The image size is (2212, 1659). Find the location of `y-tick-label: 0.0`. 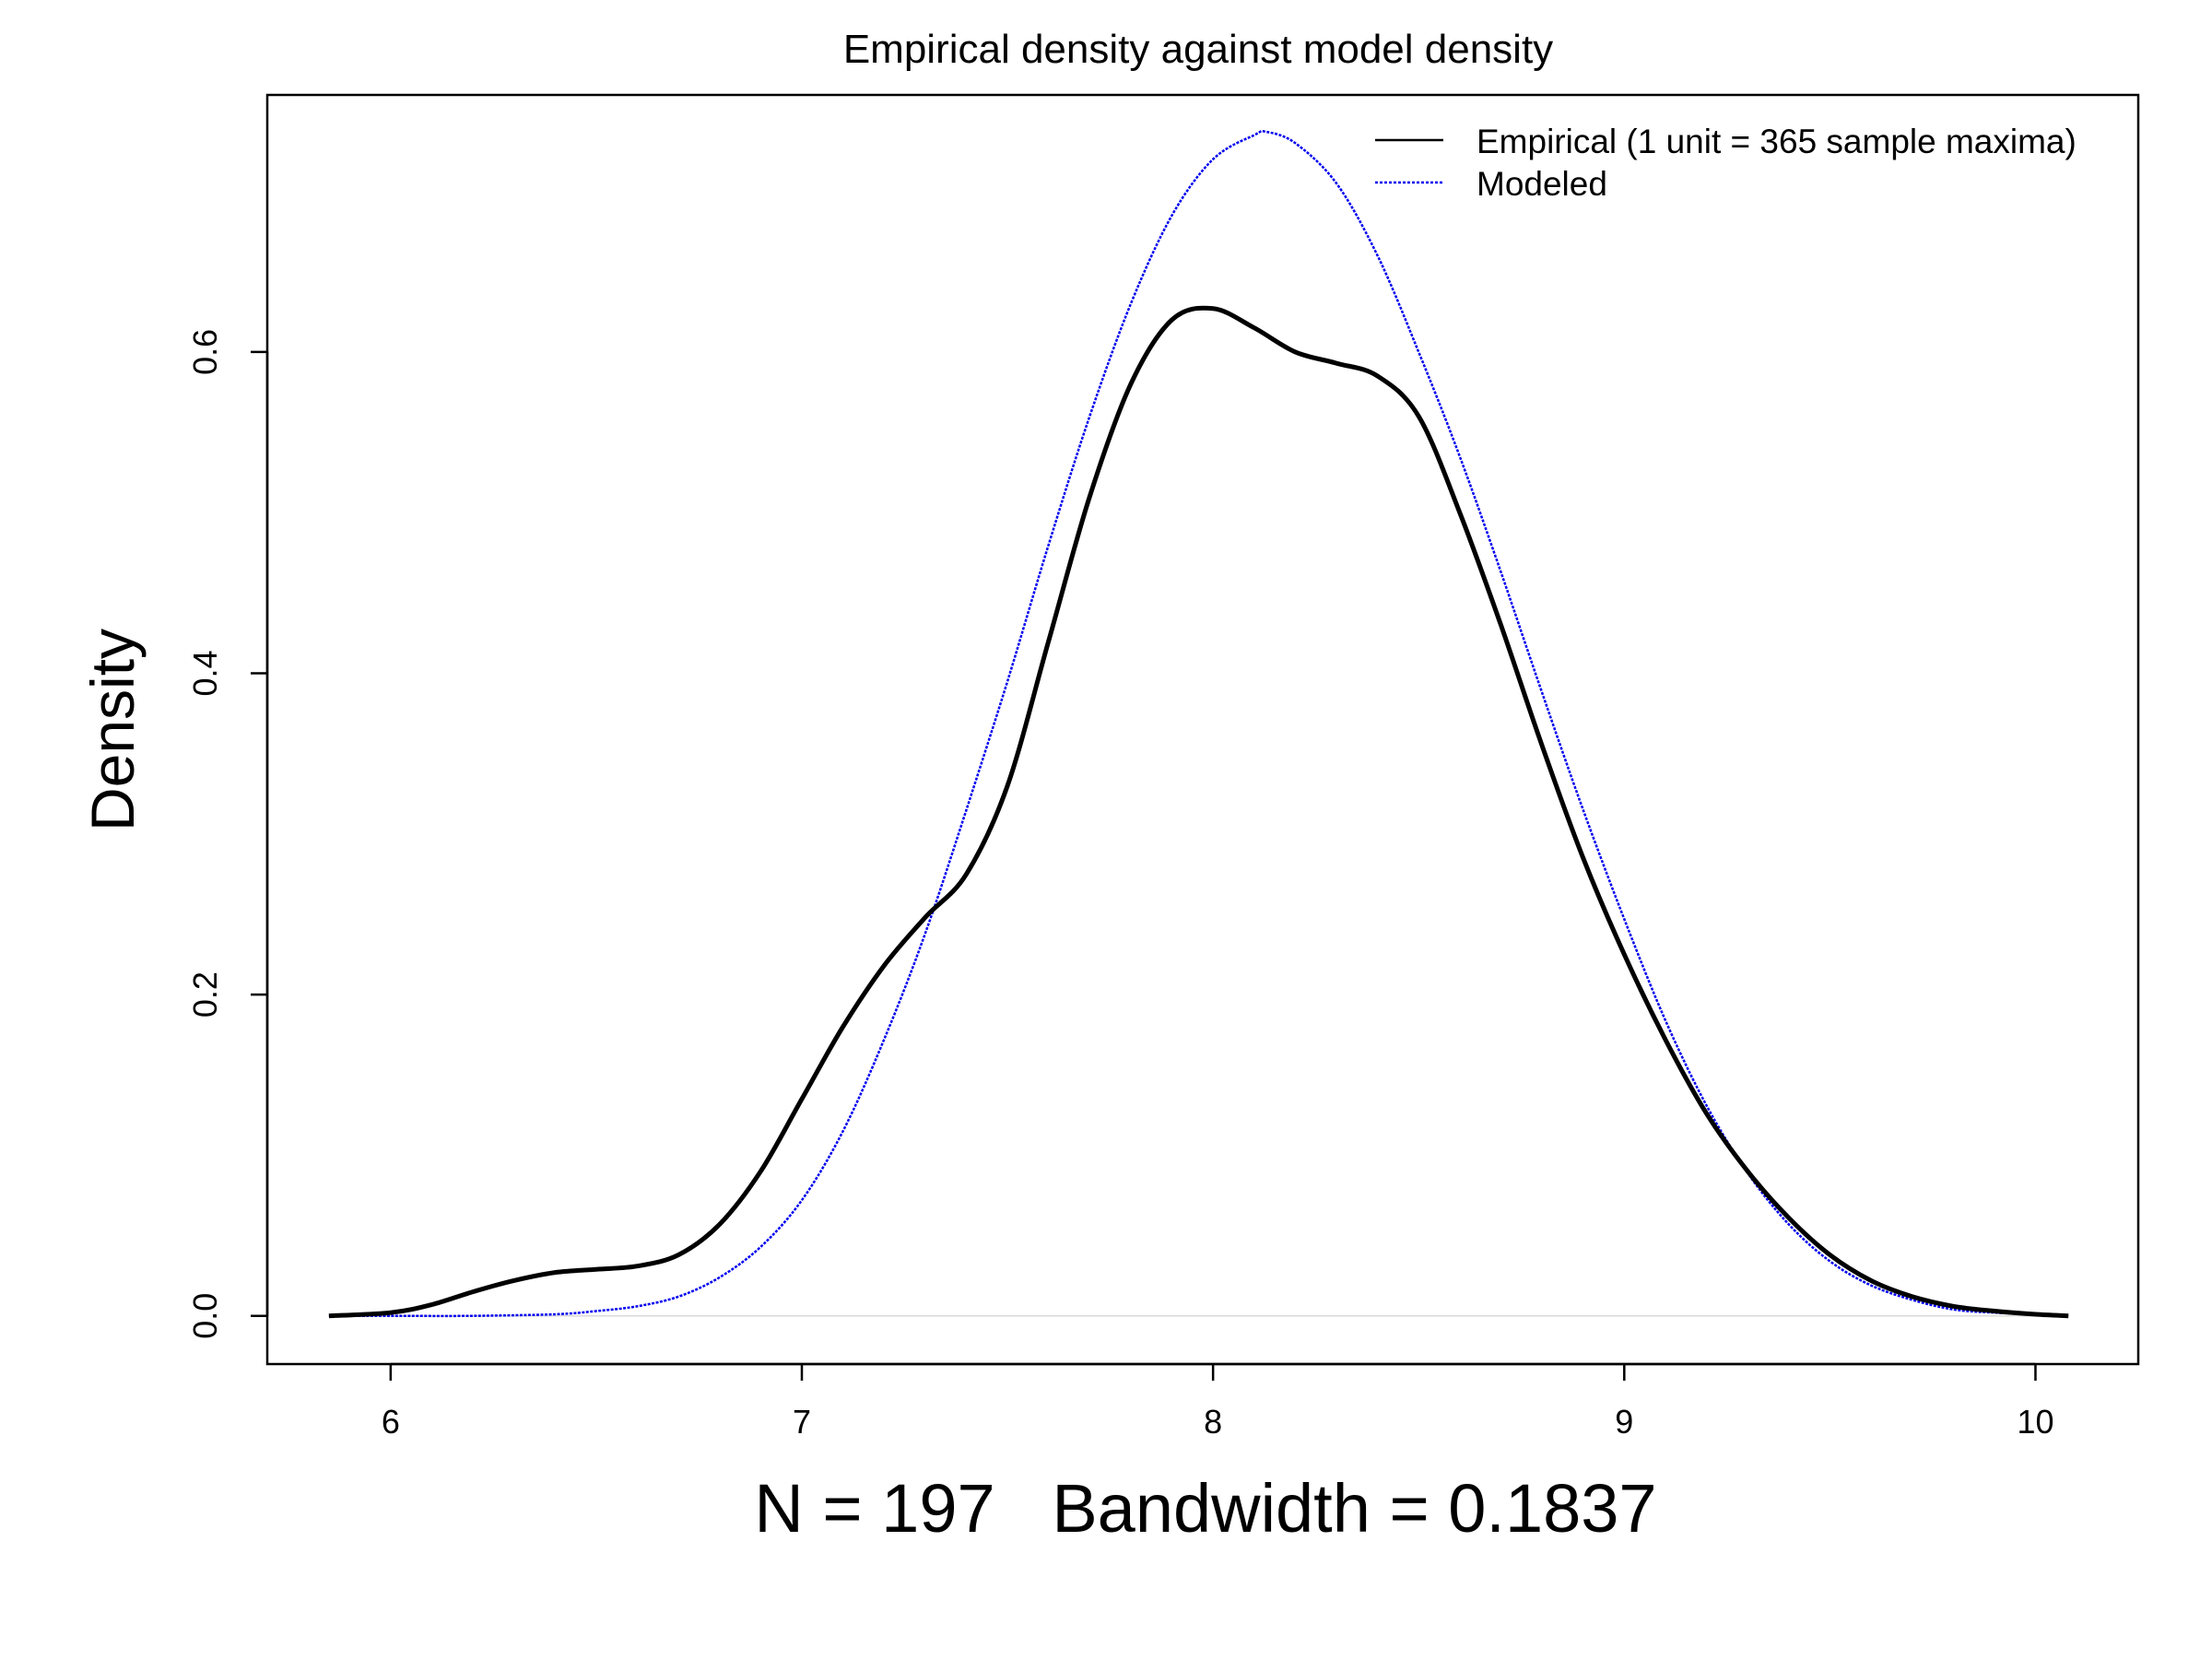

y-tick-label: 0.0 is located at coordinates (205, 1316).